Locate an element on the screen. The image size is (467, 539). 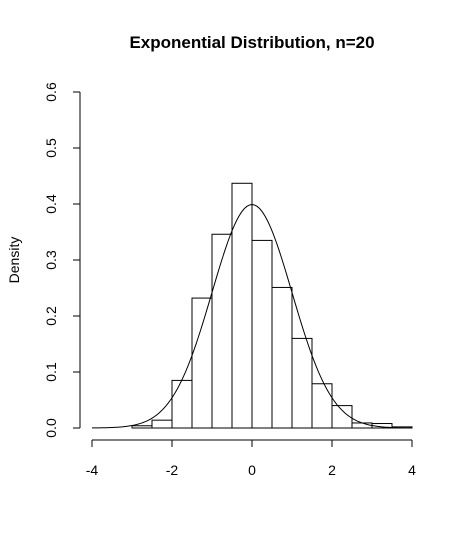
y-tick-label: 0.6 is located at coordinates (51, 92).